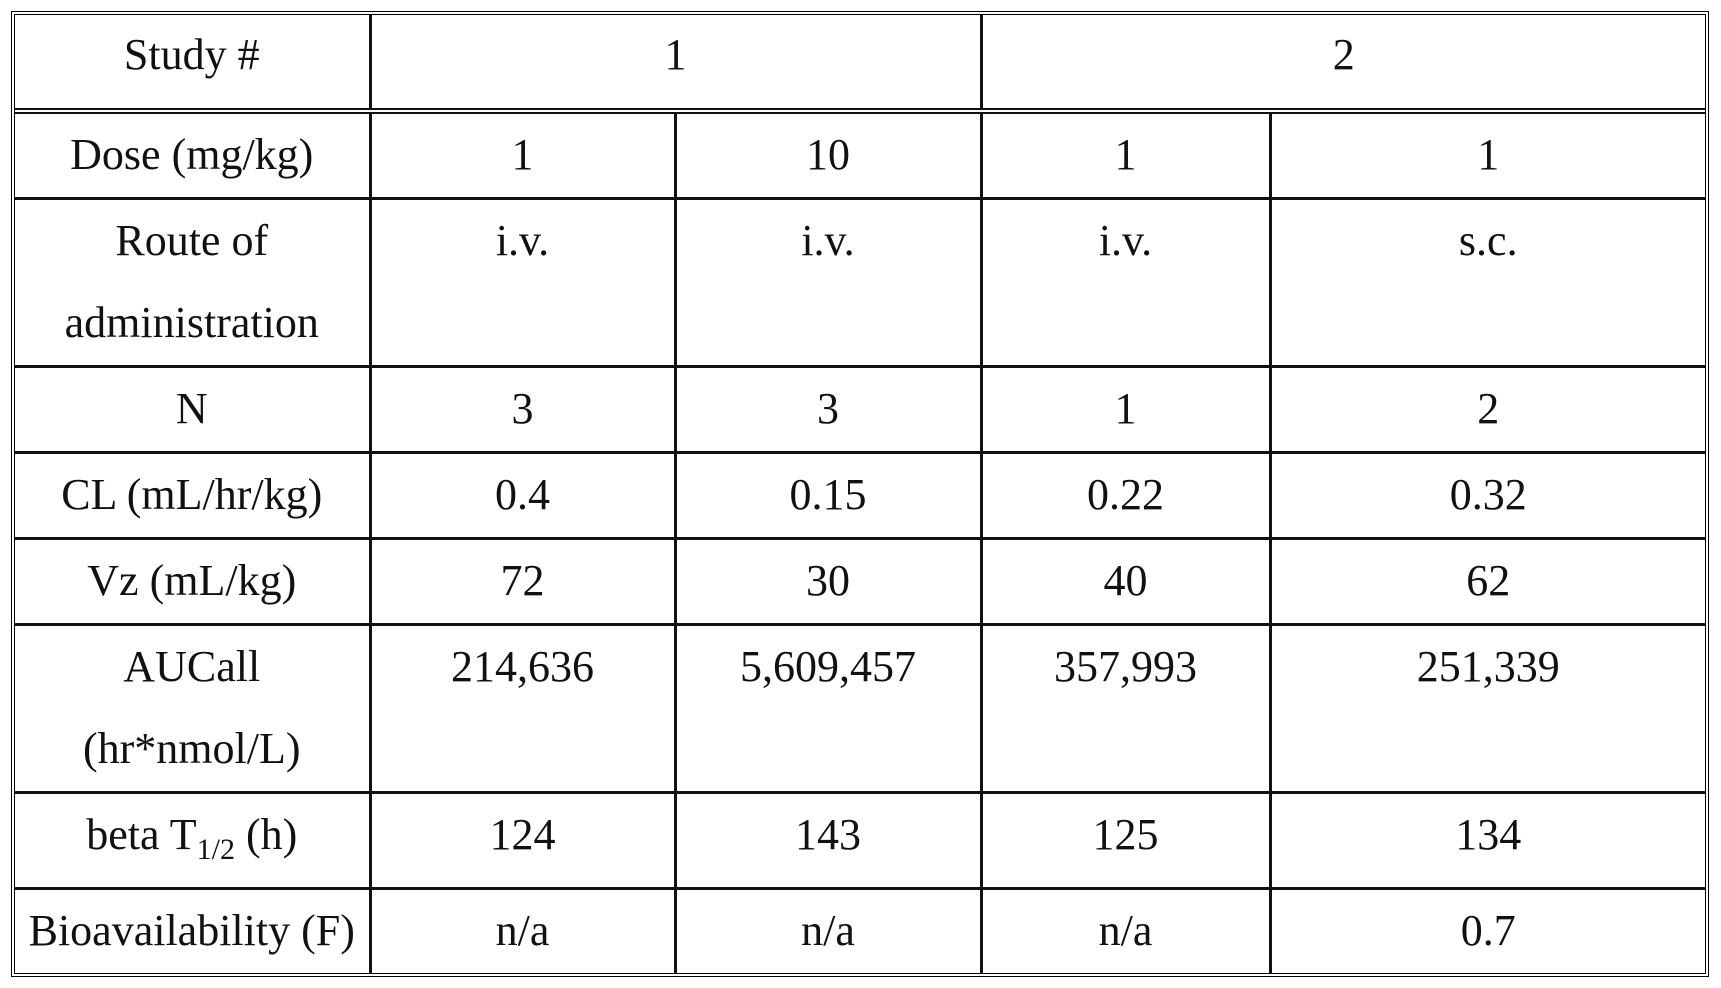 This screenshot has height=988, width=1721. What do you see at coordinates (1486, 708) in the screenshot?
I see `table-cell: 251,339` at bounding box center [1486, 708].